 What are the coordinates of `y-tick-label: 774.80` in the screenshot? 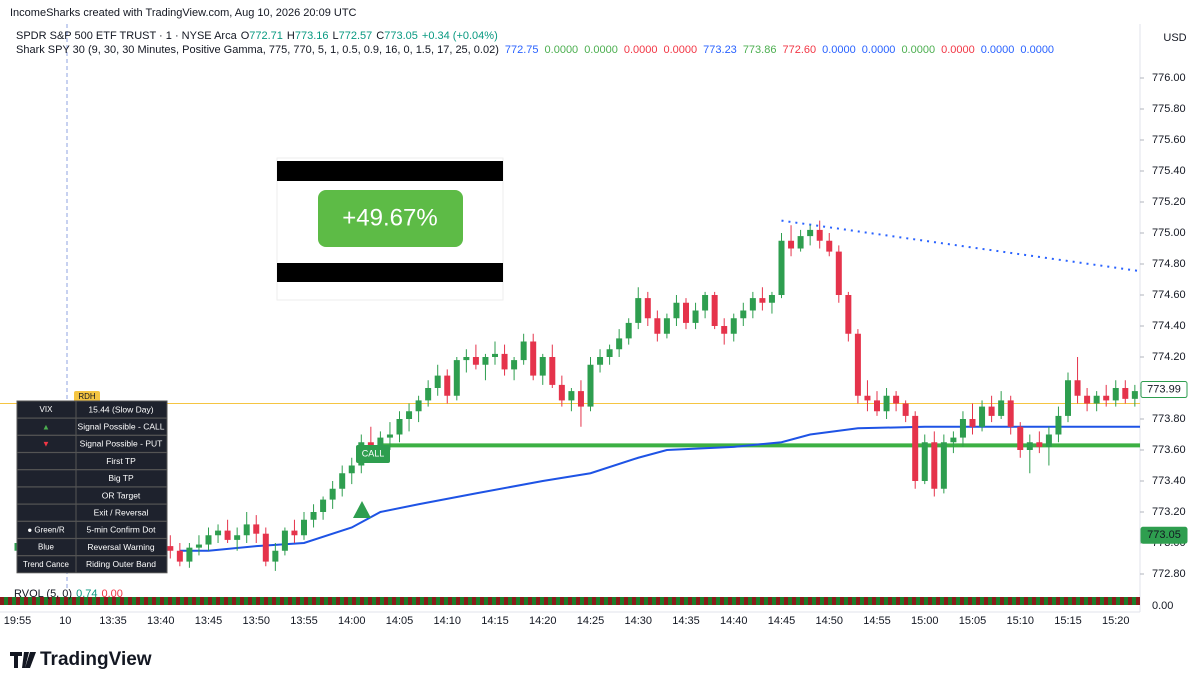 It's located at (1169, 264).